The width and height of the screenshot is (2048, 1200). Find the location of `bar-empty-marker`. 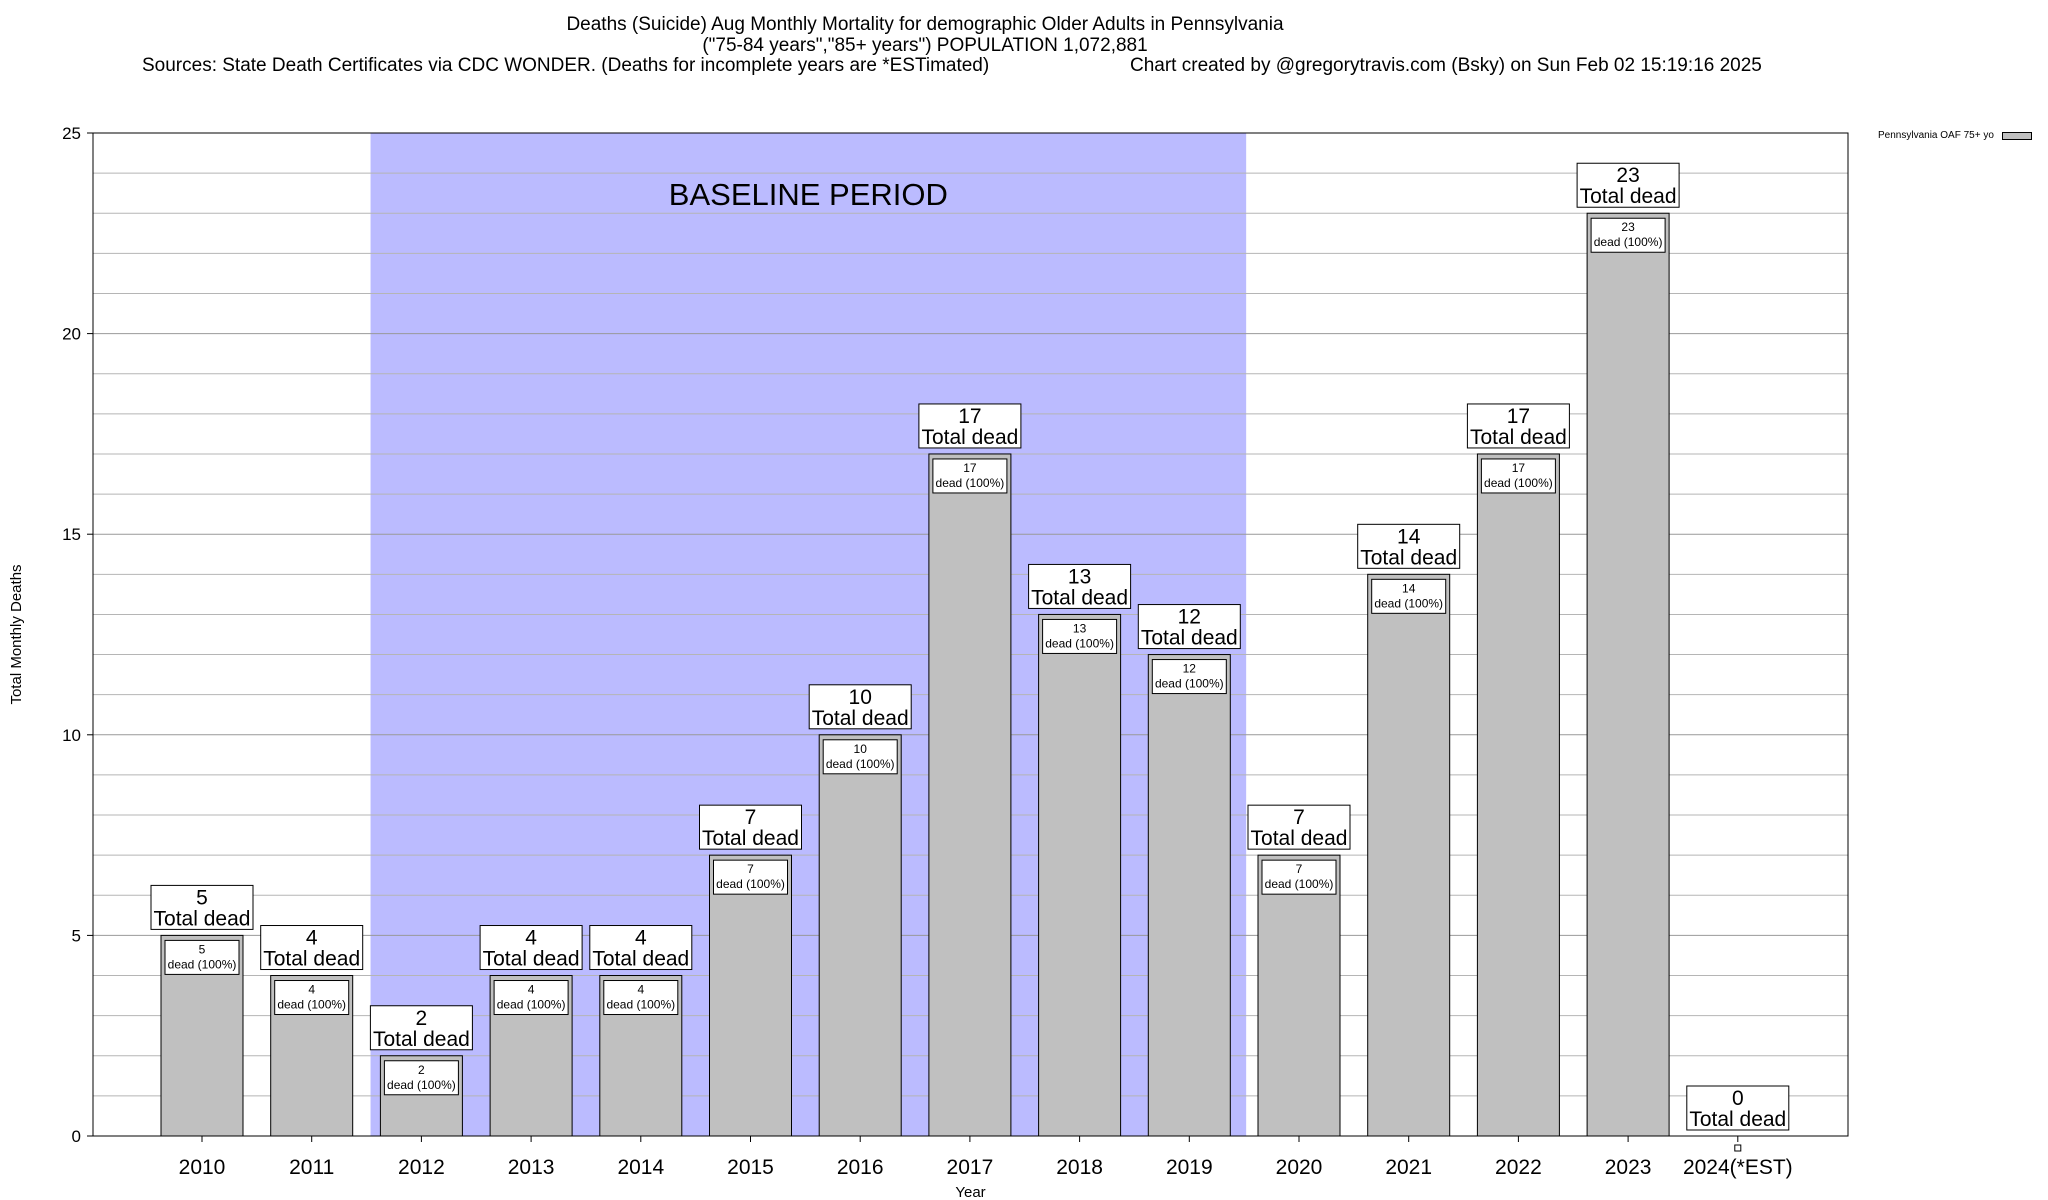

bar-empty-marker is located at coordinates (1738, 1148).